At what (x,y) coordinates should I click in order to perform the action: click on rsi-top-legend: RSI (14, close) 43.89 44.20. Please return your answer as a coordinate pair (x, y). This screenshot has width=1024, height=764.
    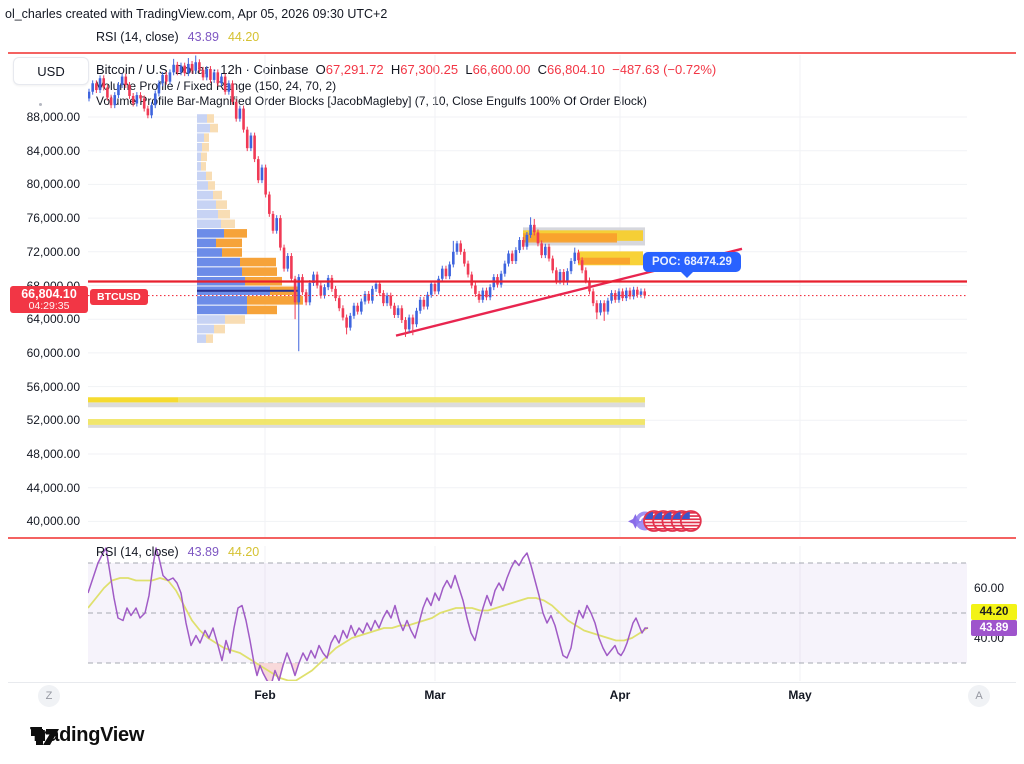
    Looking at the image, I should click on (177, 37).